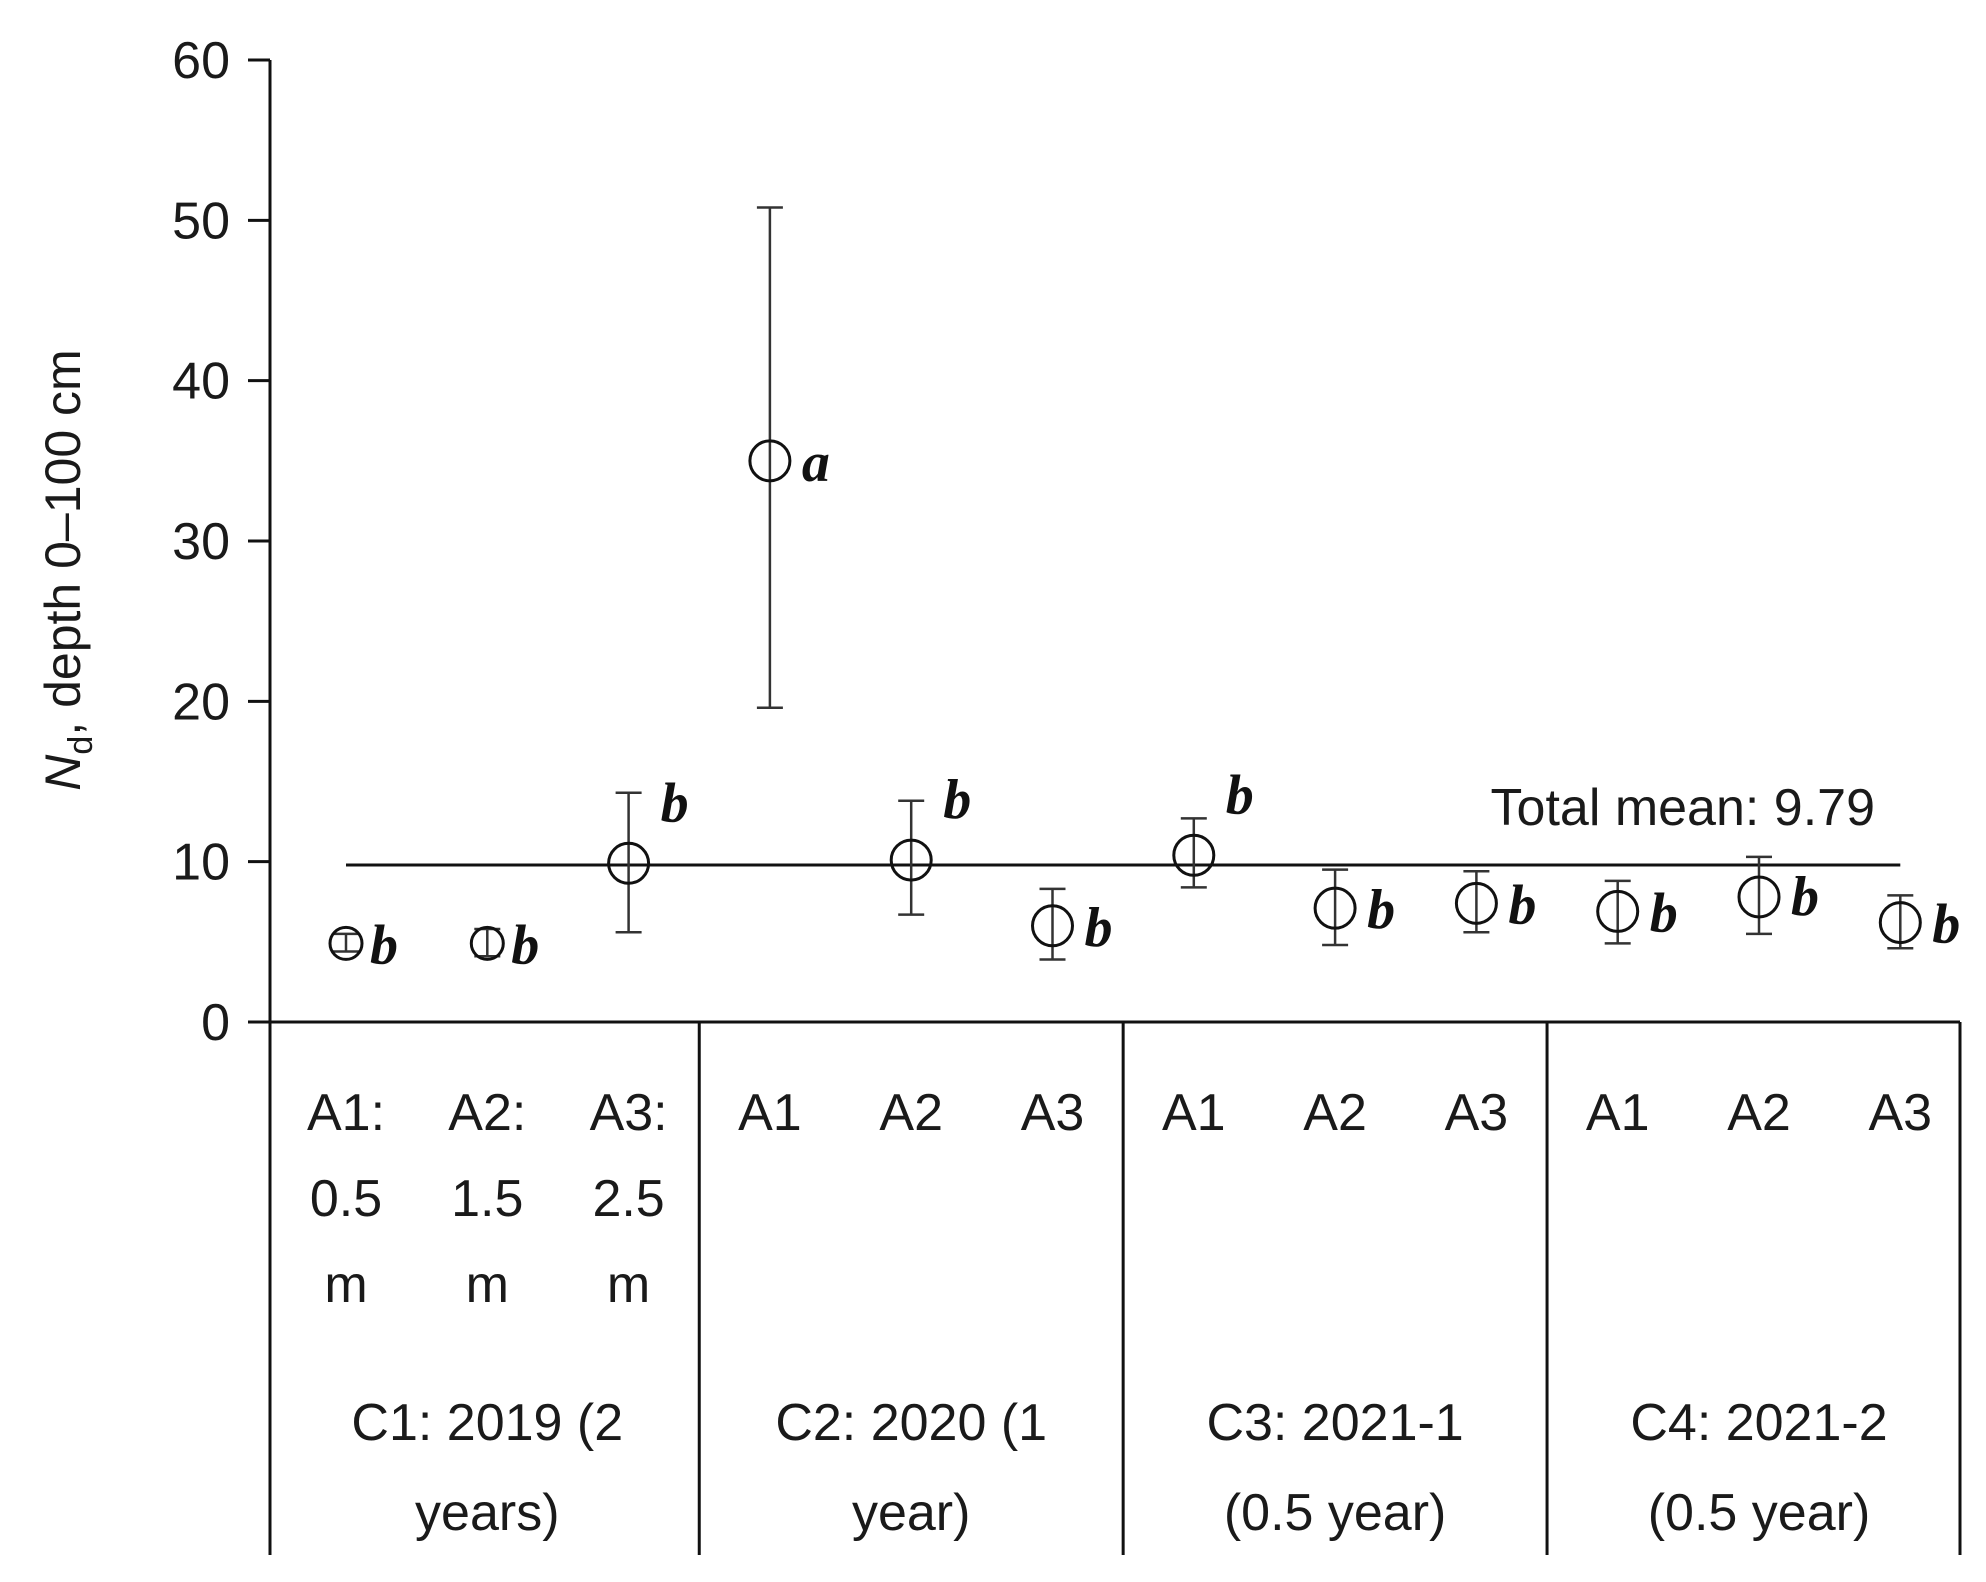 Image resolution: width=1986 pixels, height=1582 pixels. I want to click on group-label: C2: 2020 (1, so click(911, 1423).